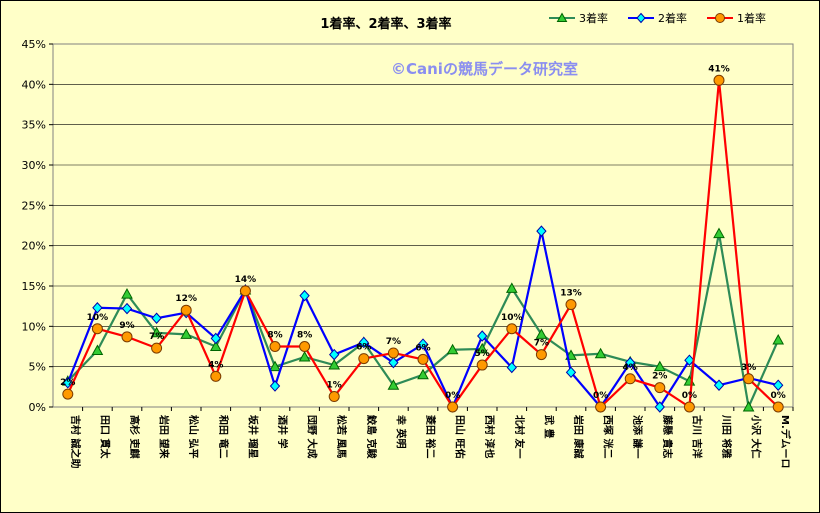  I want to click on data-label: 14%, so click(246, 280).